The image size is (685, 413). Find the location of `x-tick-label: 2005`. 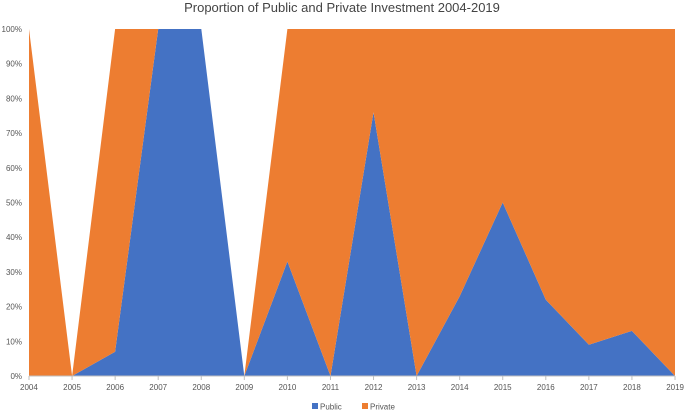

x-tick-label: 2005 is located at coordinates (72, 387).